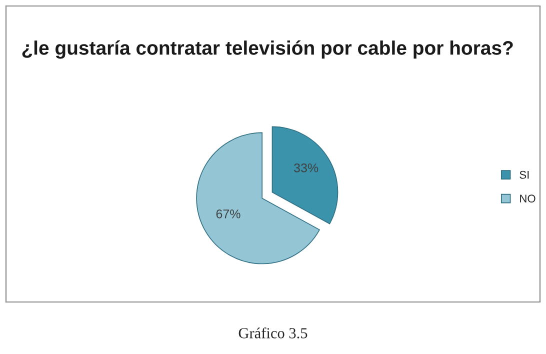 This screenshot has width=546, height=354. Describe the element at coordinates (306, 167) in the screenshot. I see `data-label: 33%` at that location.